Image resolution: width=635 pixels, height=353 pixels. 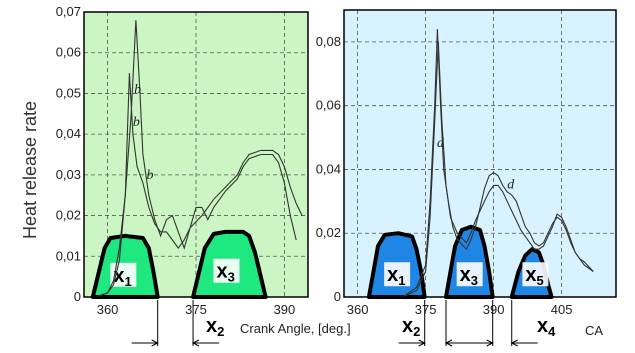 I want to click on left-ytick-7: 0,07, so click(x=68, y=11).